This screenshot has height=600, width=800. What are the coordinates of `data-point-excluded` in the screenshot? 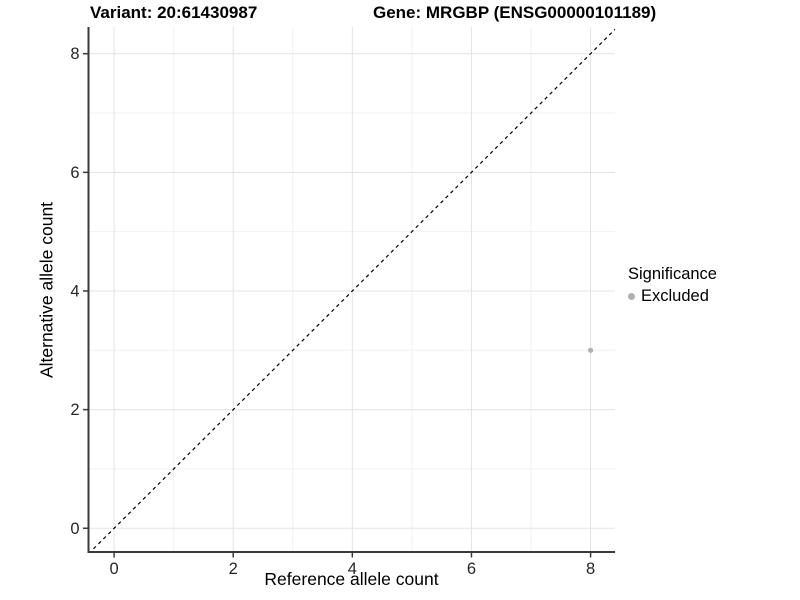 It's located at (590, 350).